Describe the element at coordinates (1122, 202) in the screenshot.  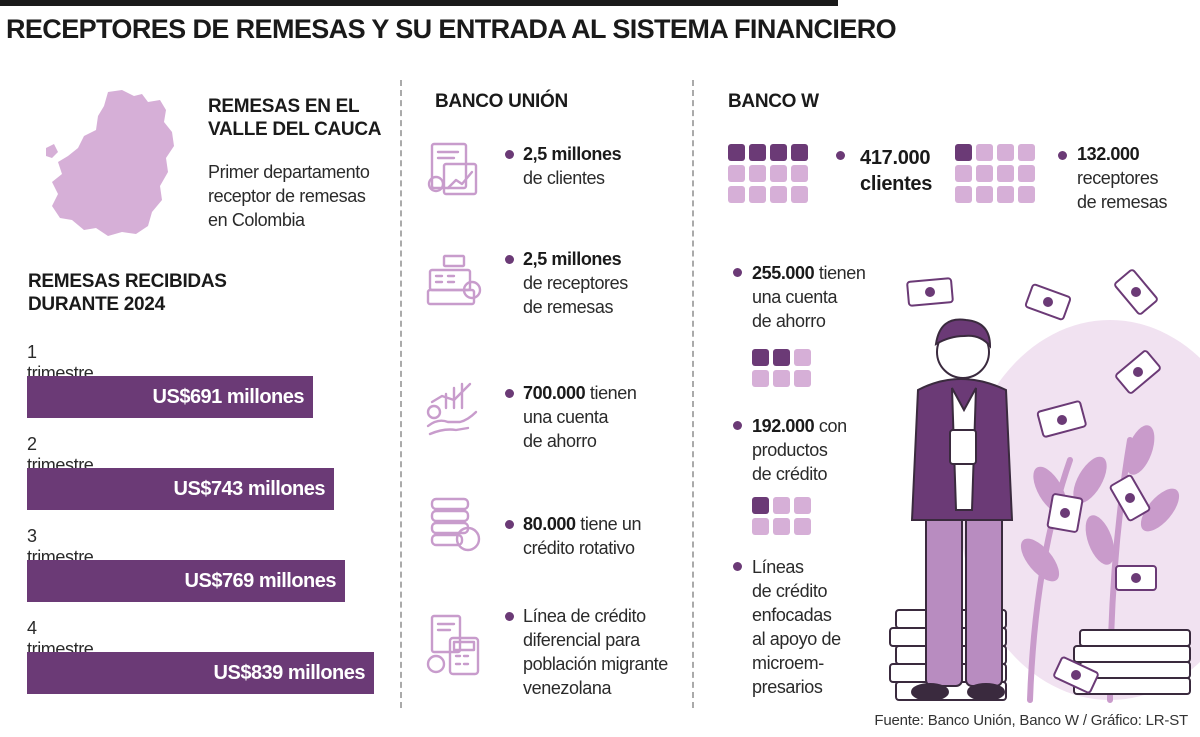
I see `receptores-line2: de remesas` at that location.